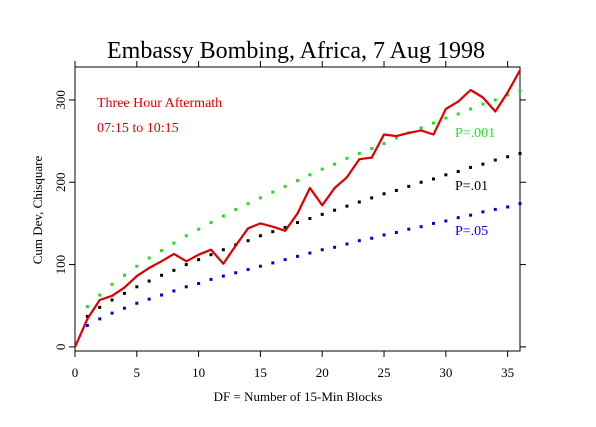 The image size is (596, 427). What do you see at coordinates (298, 396) in the screenshot?
I see `x-axis-label: DF = Number of 15-Min Blocks` at bounding box center [298, 396].